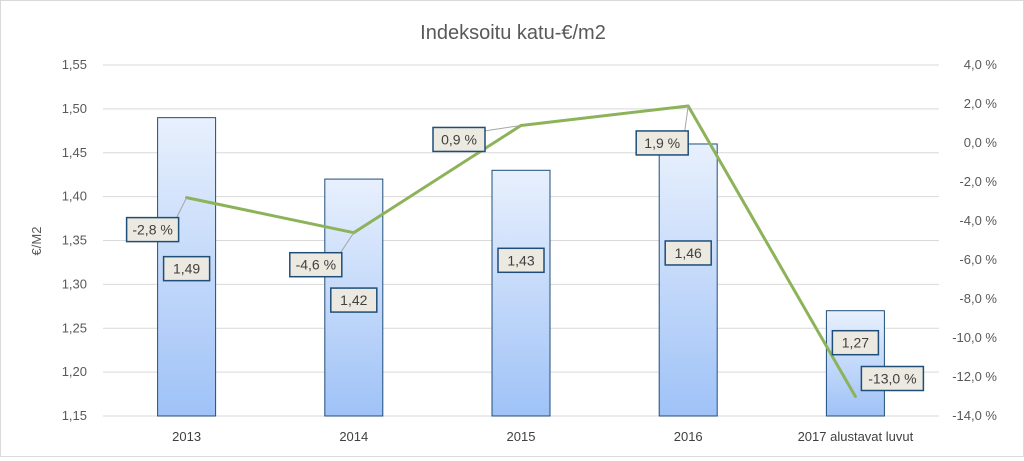  What do you see at coordinates (74, 327) in the screenshot?
I see `y-tick-label: 1,25` at bounding box center [74, 327].